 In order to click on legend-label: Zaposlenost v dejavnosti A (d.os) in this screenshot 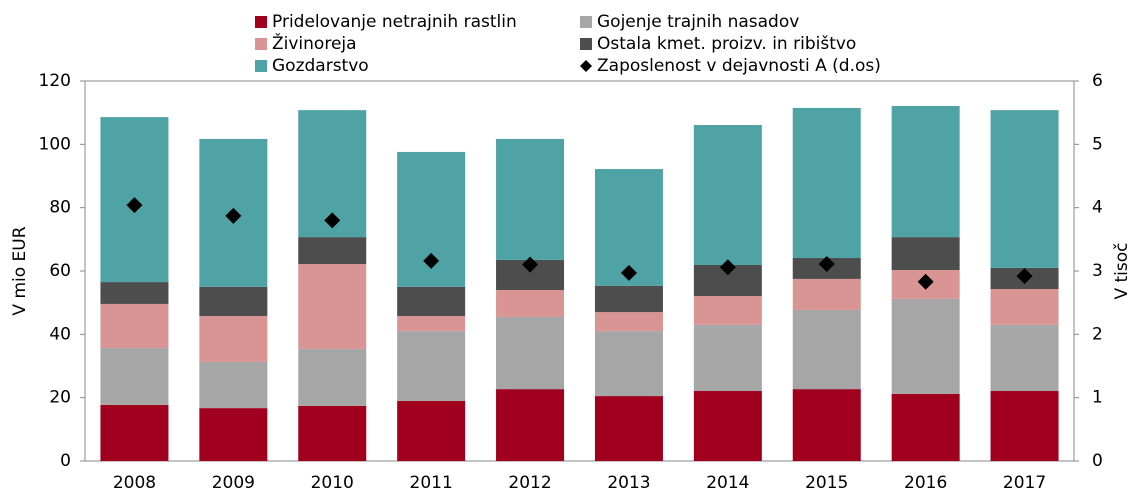, I will do `click(739, 66)`.